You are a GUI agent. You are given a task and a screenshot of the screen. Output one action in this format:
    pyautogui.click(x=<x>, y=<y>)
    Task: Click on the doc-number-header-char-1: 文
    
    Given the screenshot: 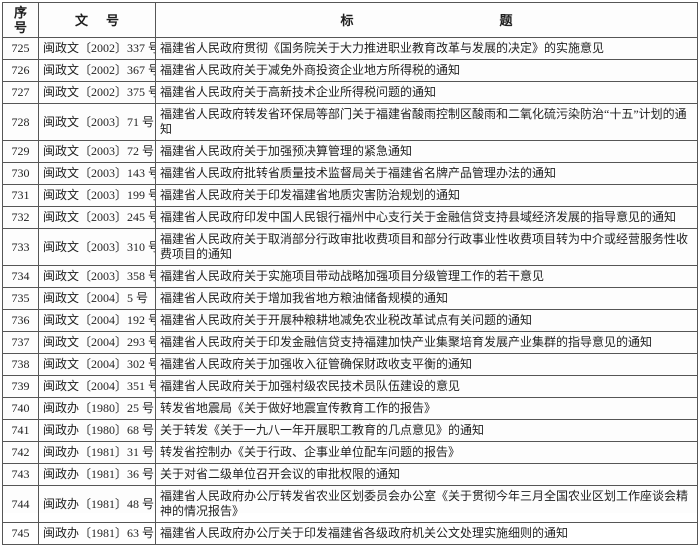 What is the action you would take?
    pyautogui.click(x=81, y=20)
    